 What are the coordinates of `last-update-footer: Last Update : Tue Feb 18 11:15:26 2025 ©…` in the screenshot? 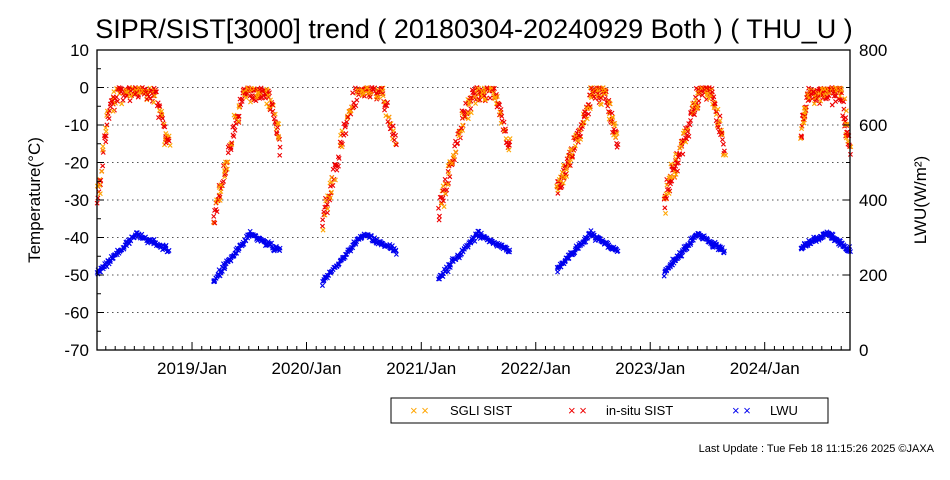 It's located at (817, 449).